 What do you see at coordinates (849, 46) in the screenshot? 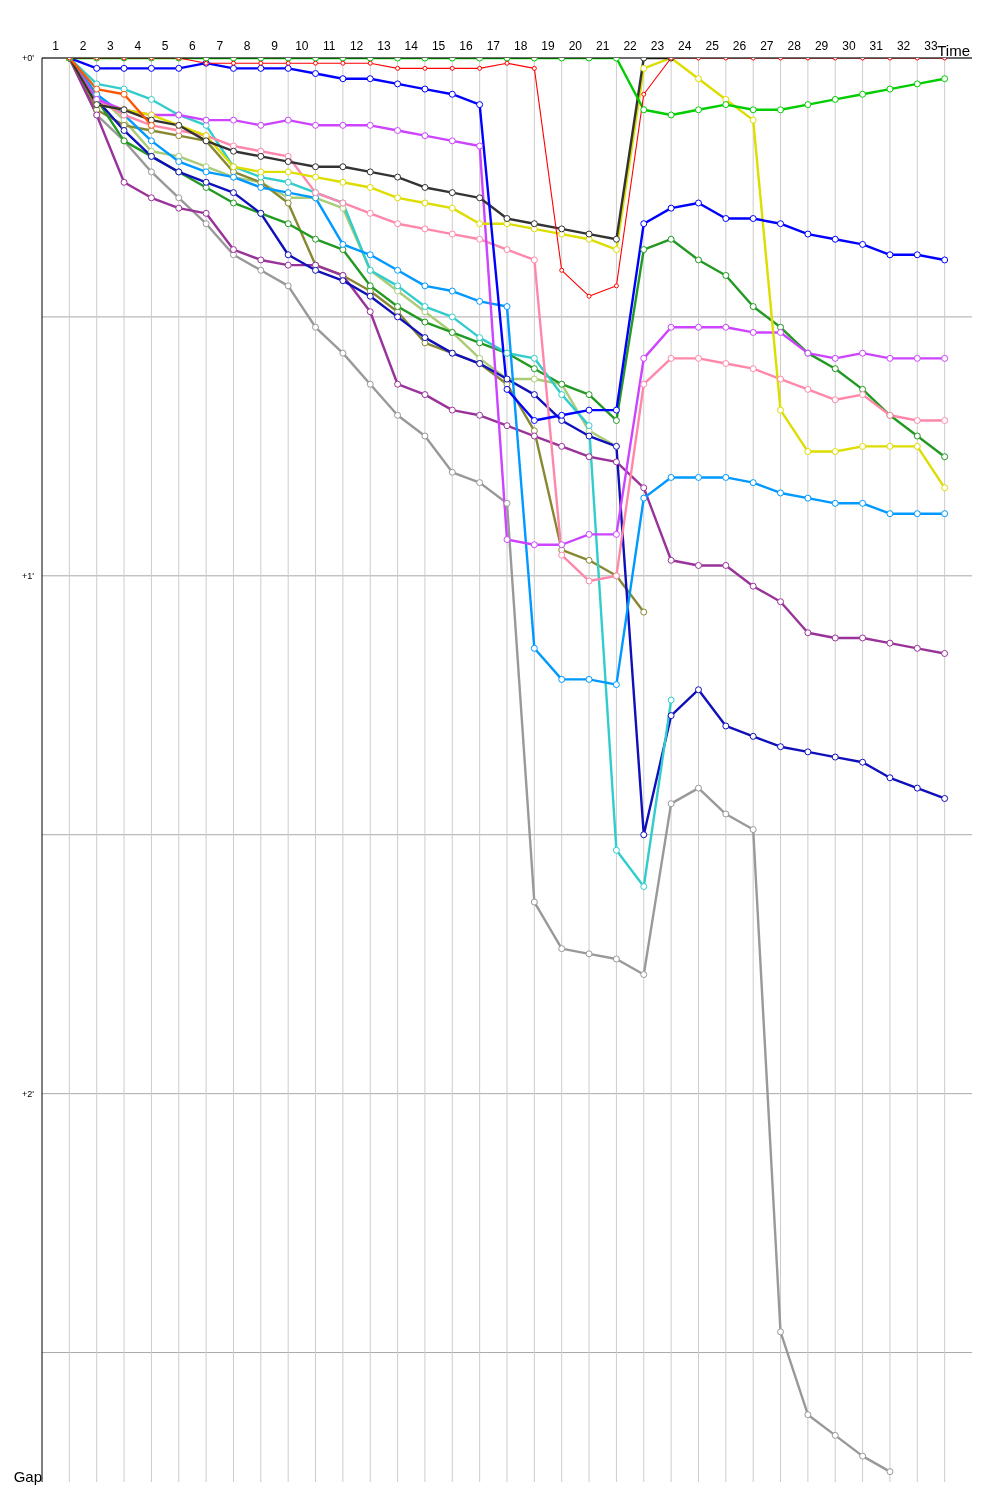
I see `x-tick-label: 30` at bounding box center [849, 46].